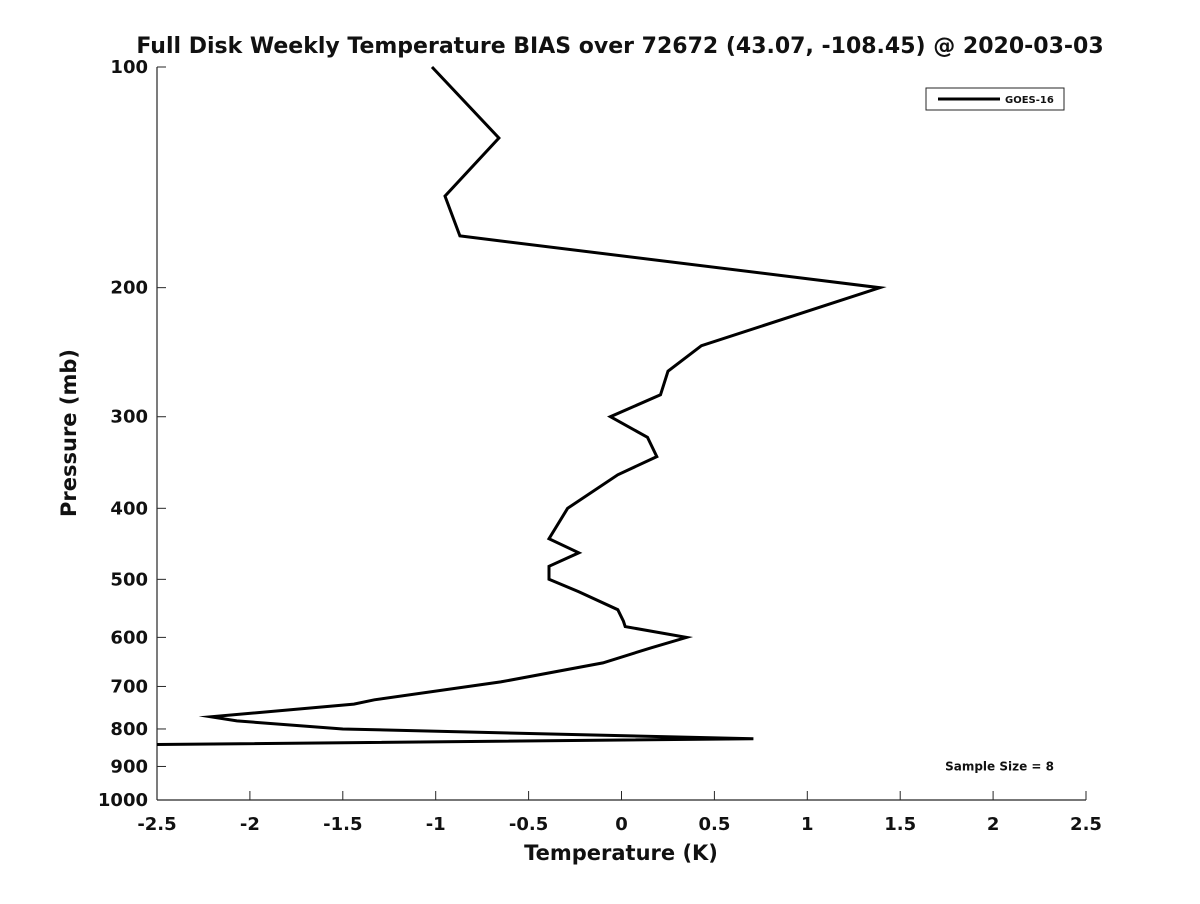  I want to click on x-tick-label: 1, so click(807, 824).